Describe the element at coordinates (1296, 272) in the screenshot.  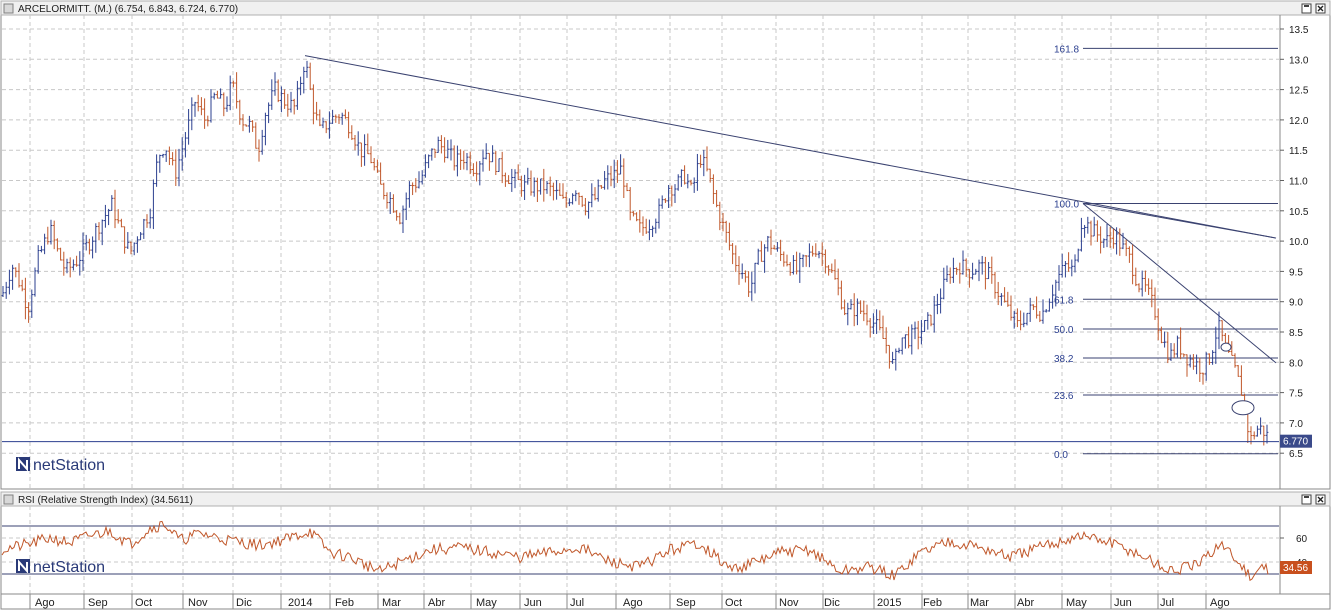
I see `price-y-tick-label: 9.5` at that location.